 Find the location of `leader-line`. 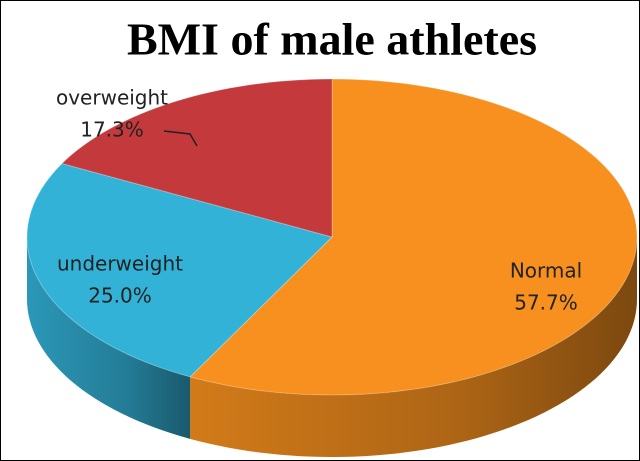

leader-line is located at coordinates (180, 138).